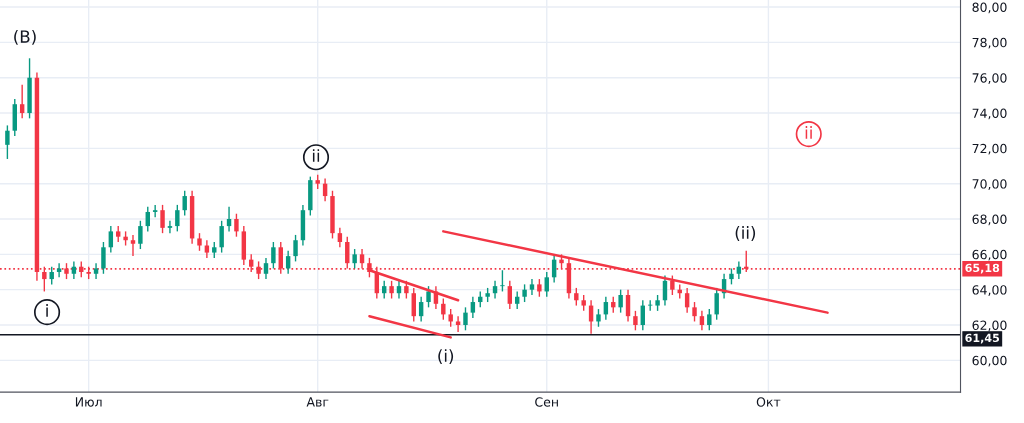 The height and width of the screenshot is (423, 1024). I want to click on y-tick-label: 72,00, so click(989, 149).